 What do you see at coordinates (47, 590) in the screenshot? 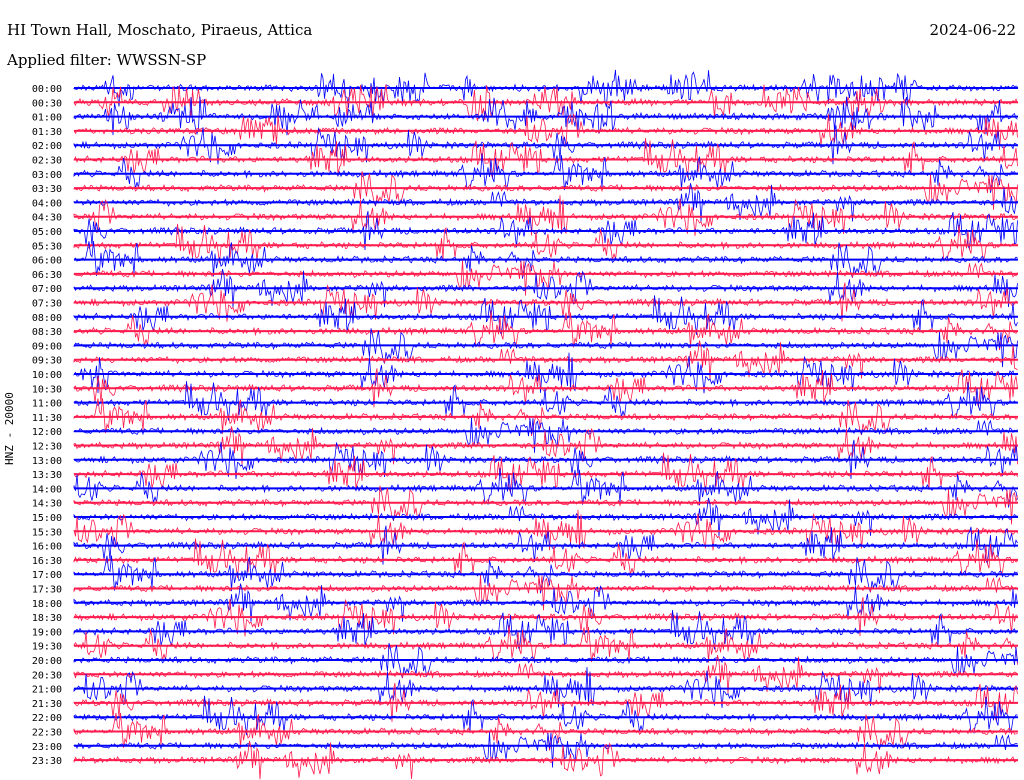
I see `time-label: 17:30` at bounding box center [47, 590].